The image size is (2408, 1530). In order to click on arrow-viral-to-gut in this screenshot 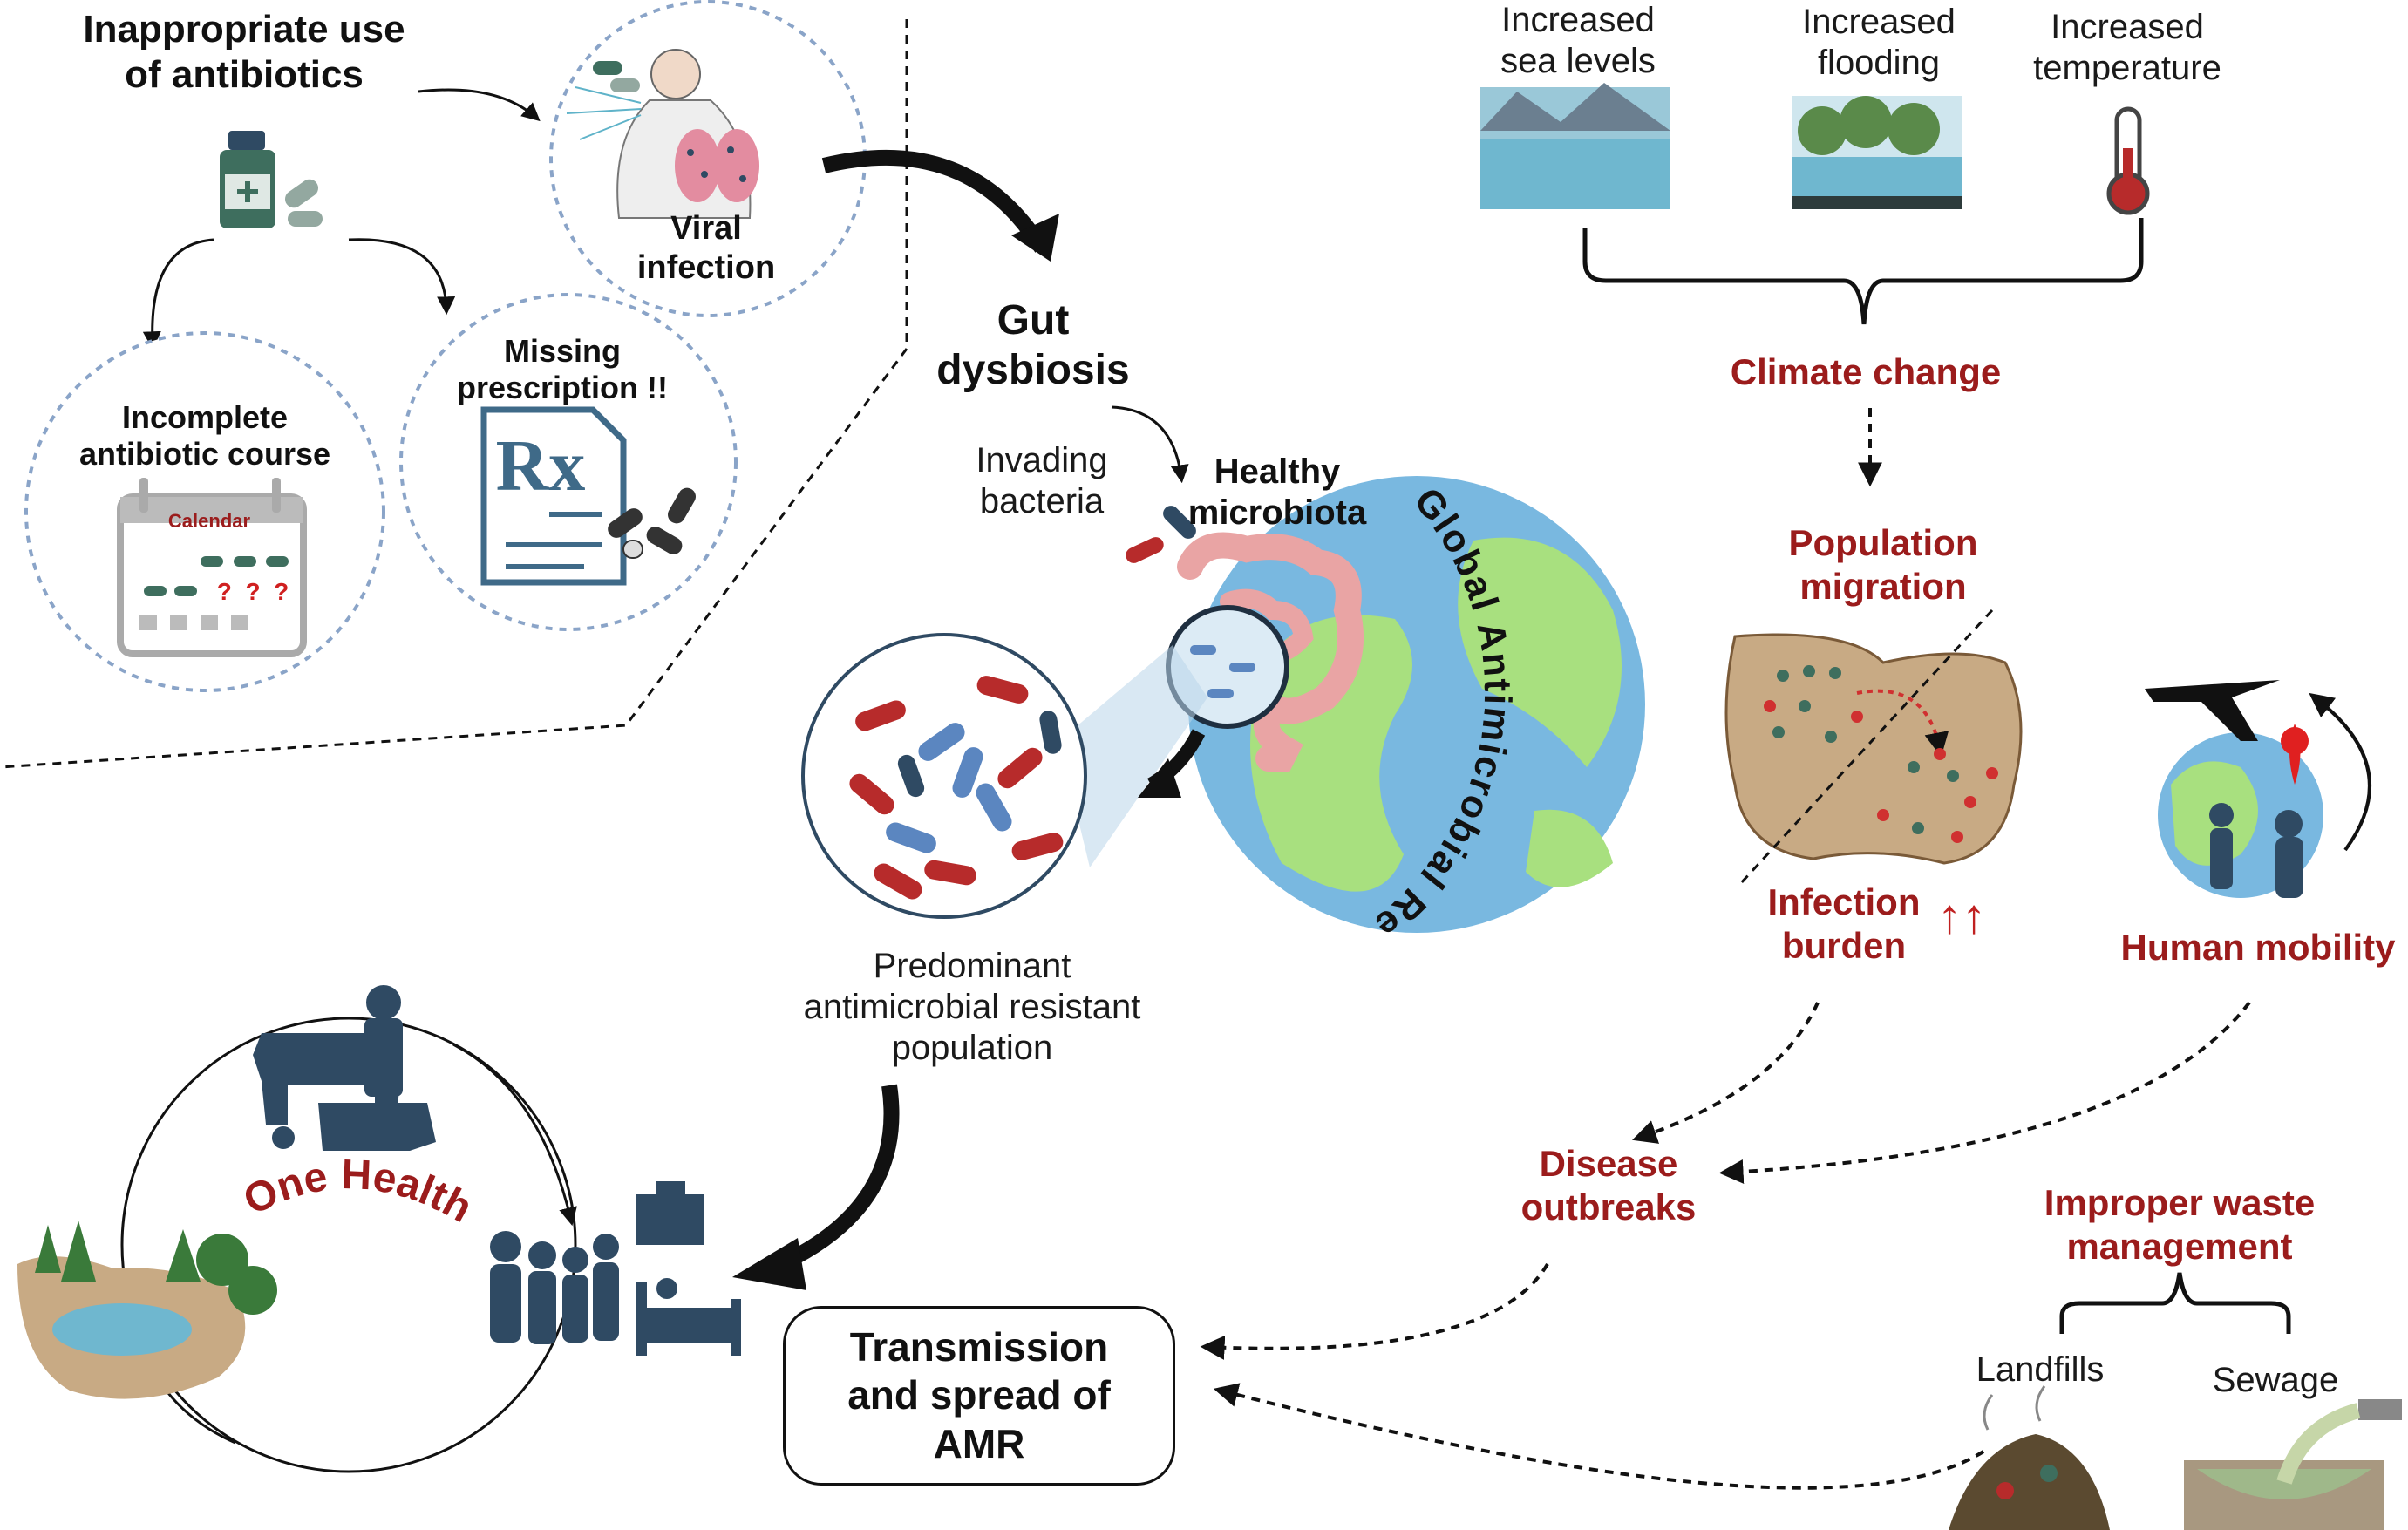, I will do `click(935, 201)`.